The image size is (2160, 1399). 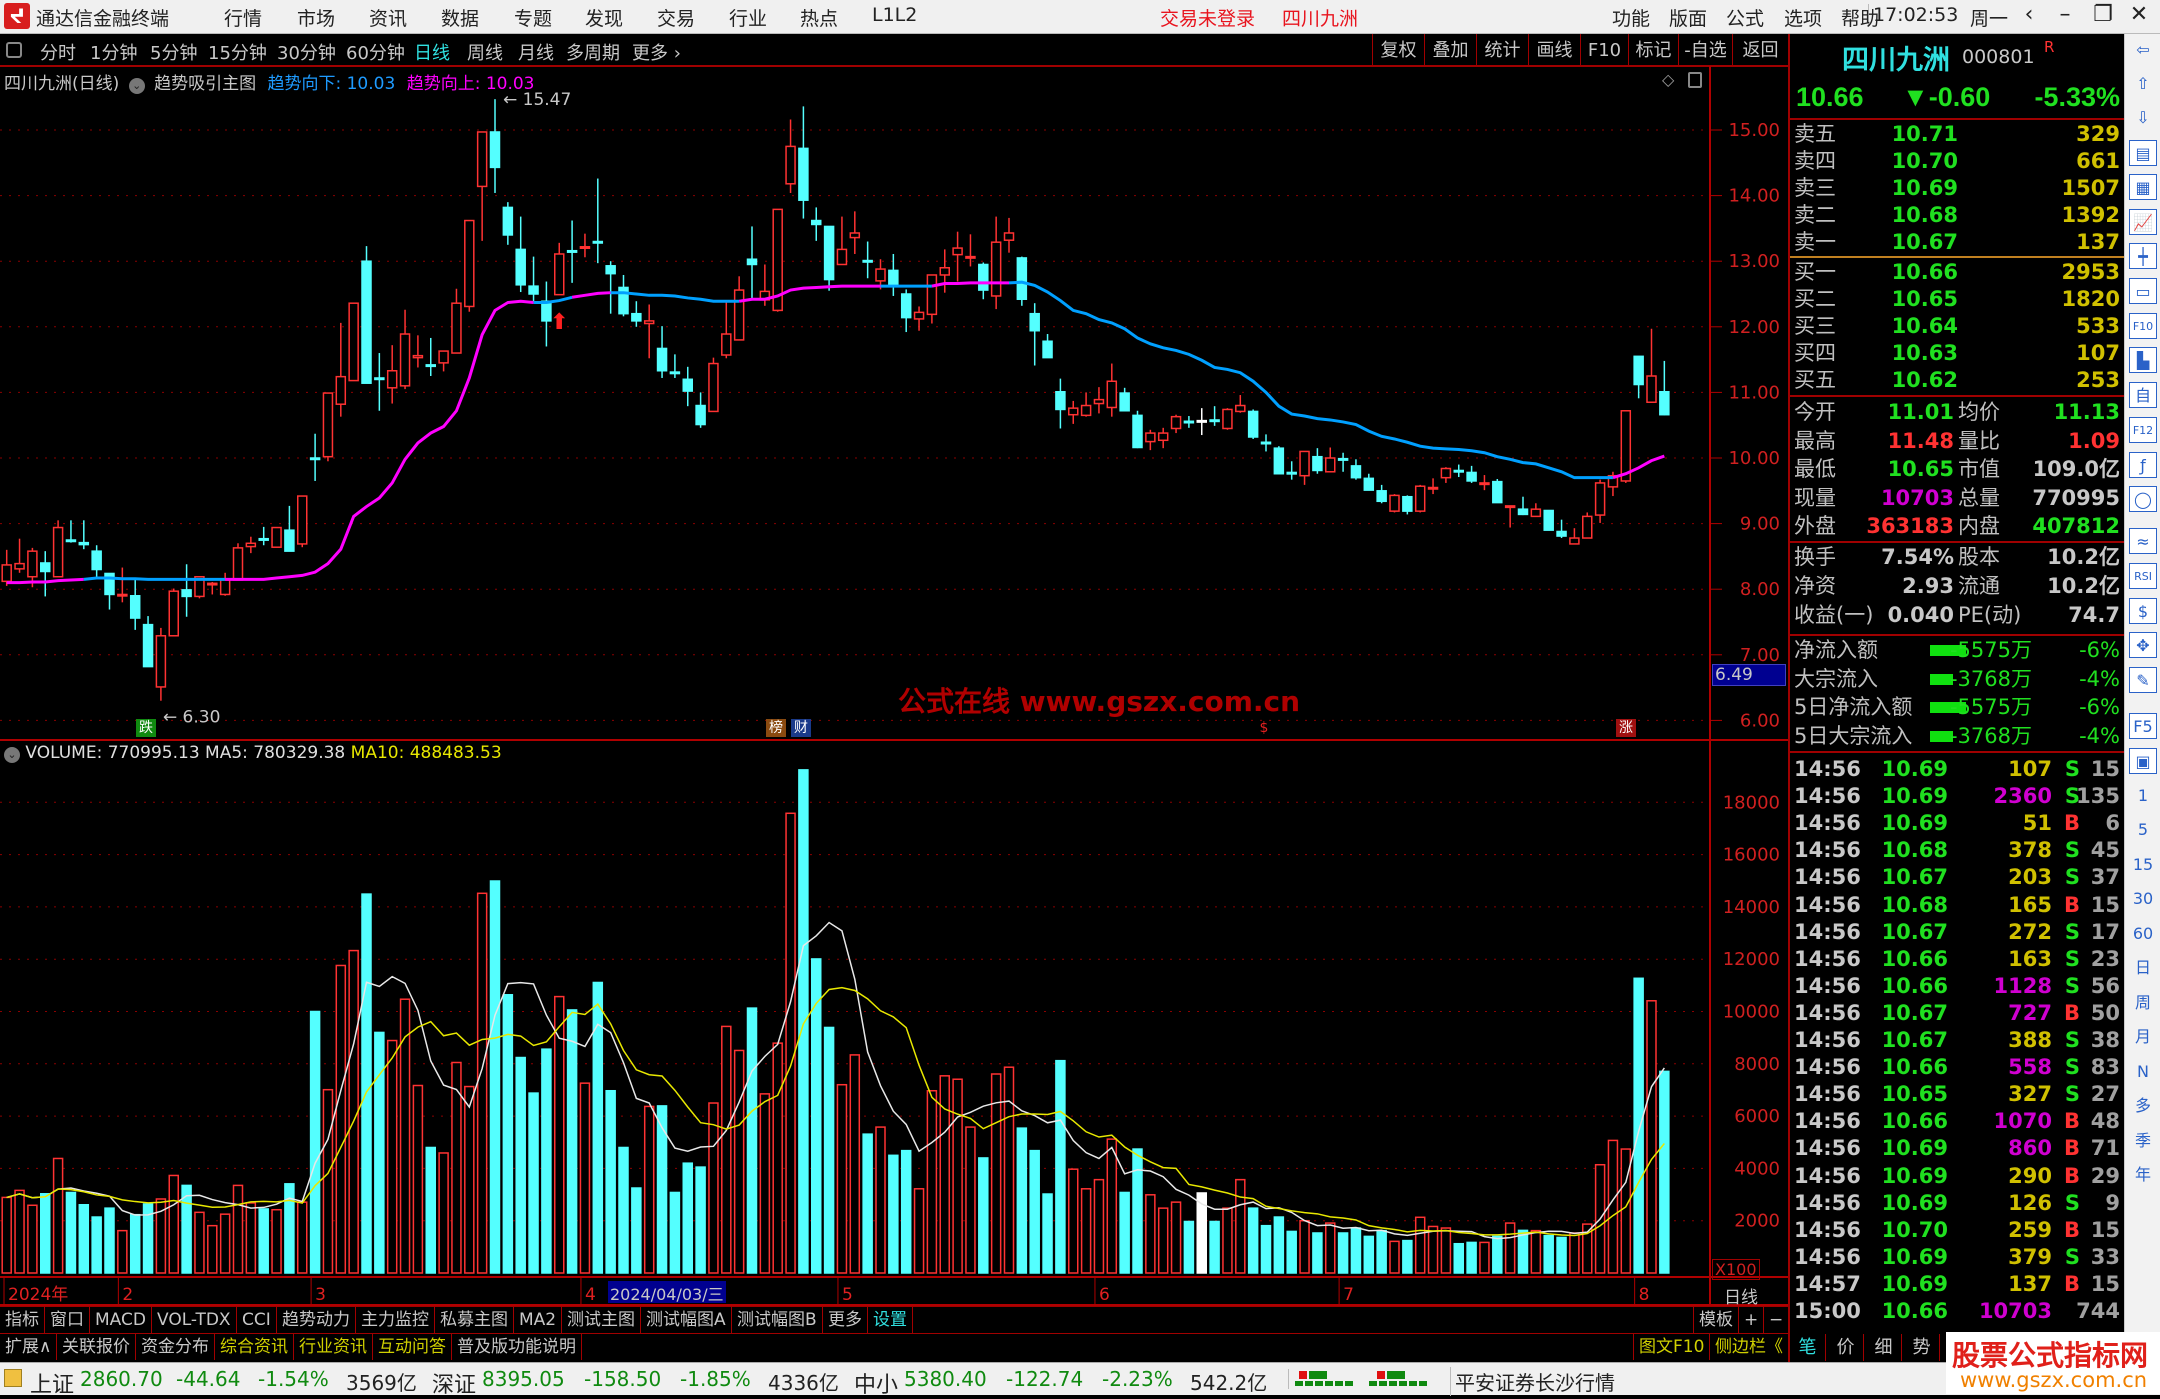 What do you see at coordinates (1705, 50) in the screenshot?
I see `toolbar-button-6: -自选` at bounding box center [1705, 50].